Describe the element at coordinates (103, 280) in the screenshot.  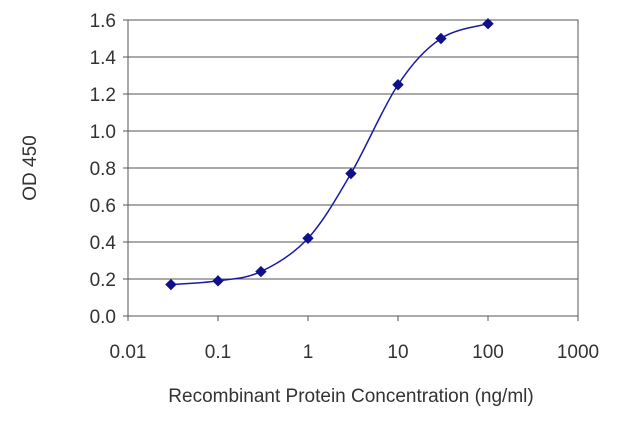
I see `y-tick-label: 0.2` at that location.